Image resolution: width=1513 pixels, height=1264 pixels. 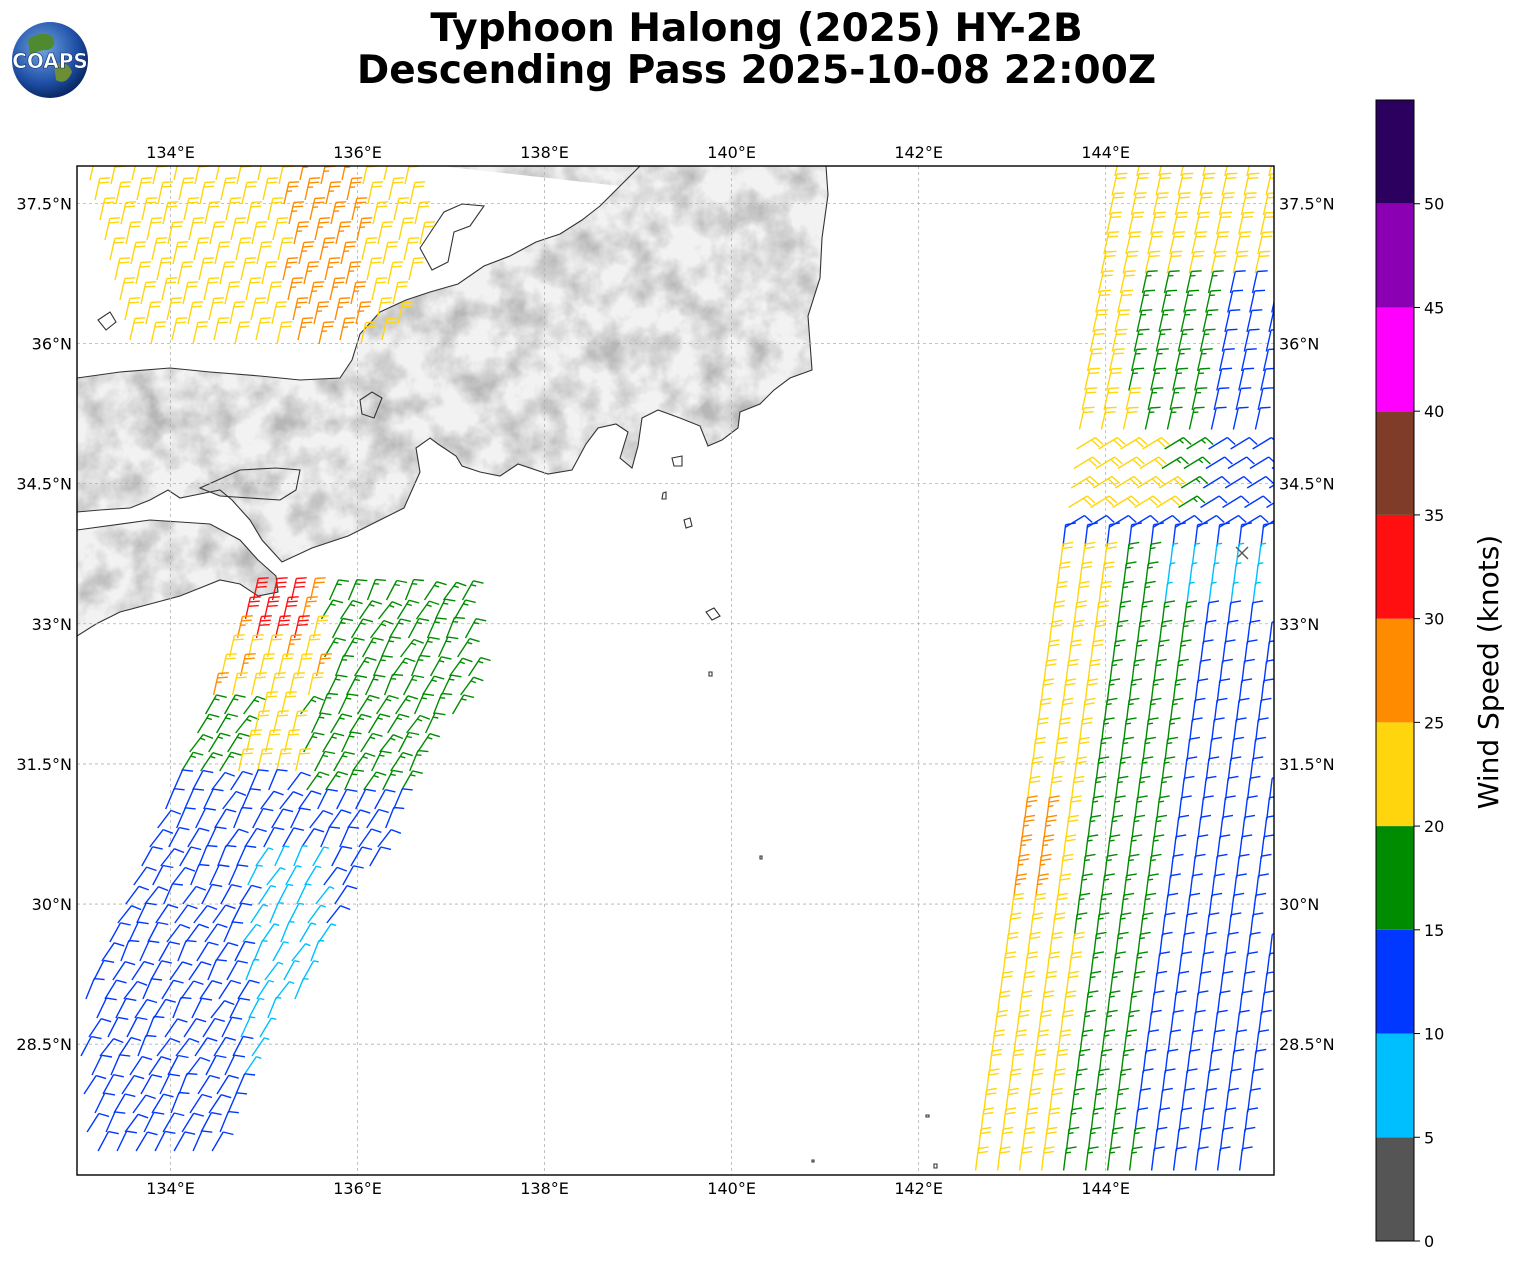 I want to click on lon-tick-label-top: 138°E, so click(x=544, y=152).